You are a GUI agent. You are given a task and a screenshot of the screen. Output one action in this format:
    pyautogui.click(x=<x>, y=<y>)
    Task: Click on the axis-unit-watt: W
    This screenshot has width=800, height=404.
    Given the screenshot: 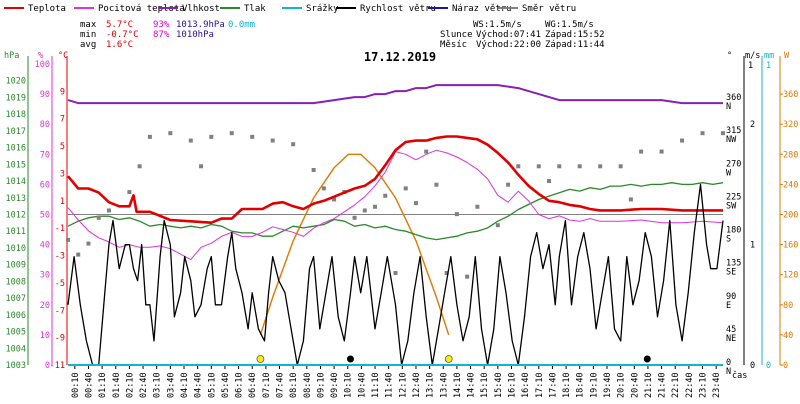 What is the action you would take?
    pyautogui.click(x=787, y=56)
    